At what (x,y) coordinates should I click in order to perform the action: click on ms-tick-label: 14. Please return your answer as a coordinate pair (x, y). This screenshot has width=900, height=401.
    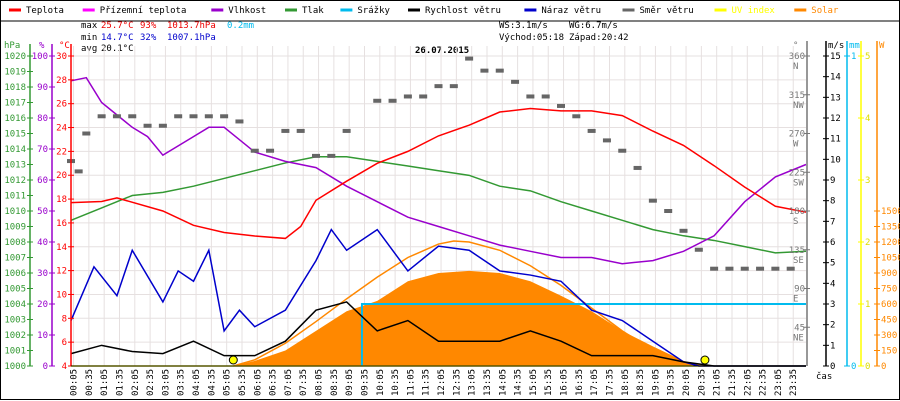
    Looking at the image, I should click on (835, 78).